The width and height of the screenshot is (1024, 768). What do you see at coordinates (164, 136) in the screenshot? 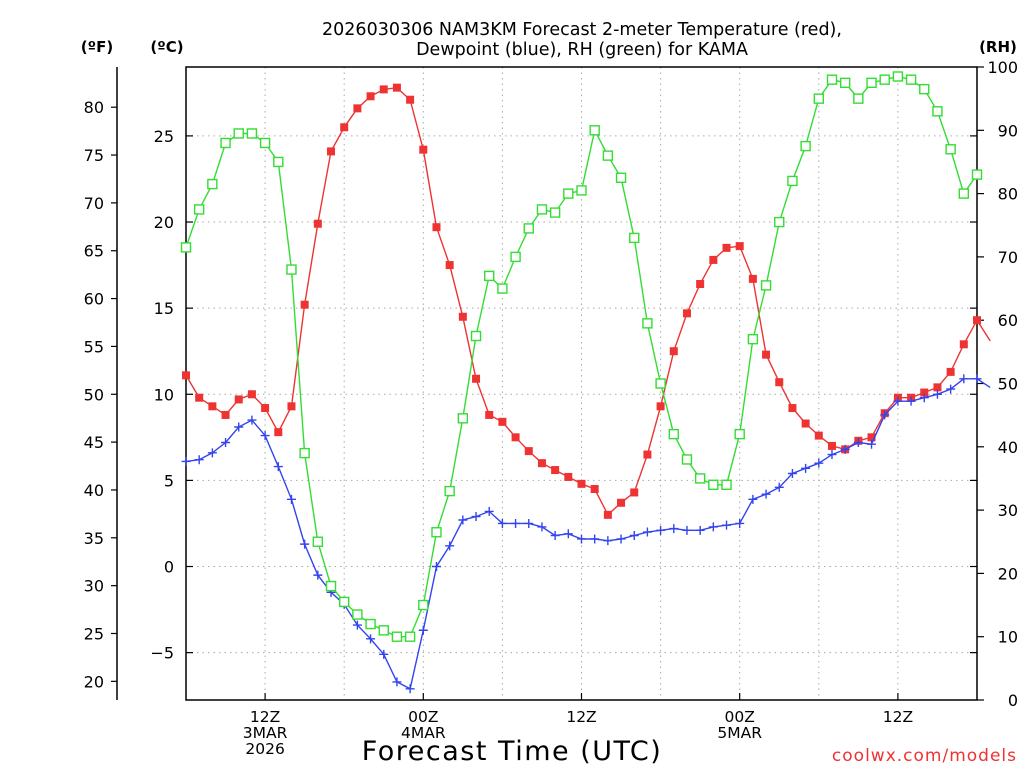
I see `celsius-tick-label: 25` at bounding box center [164, 136].